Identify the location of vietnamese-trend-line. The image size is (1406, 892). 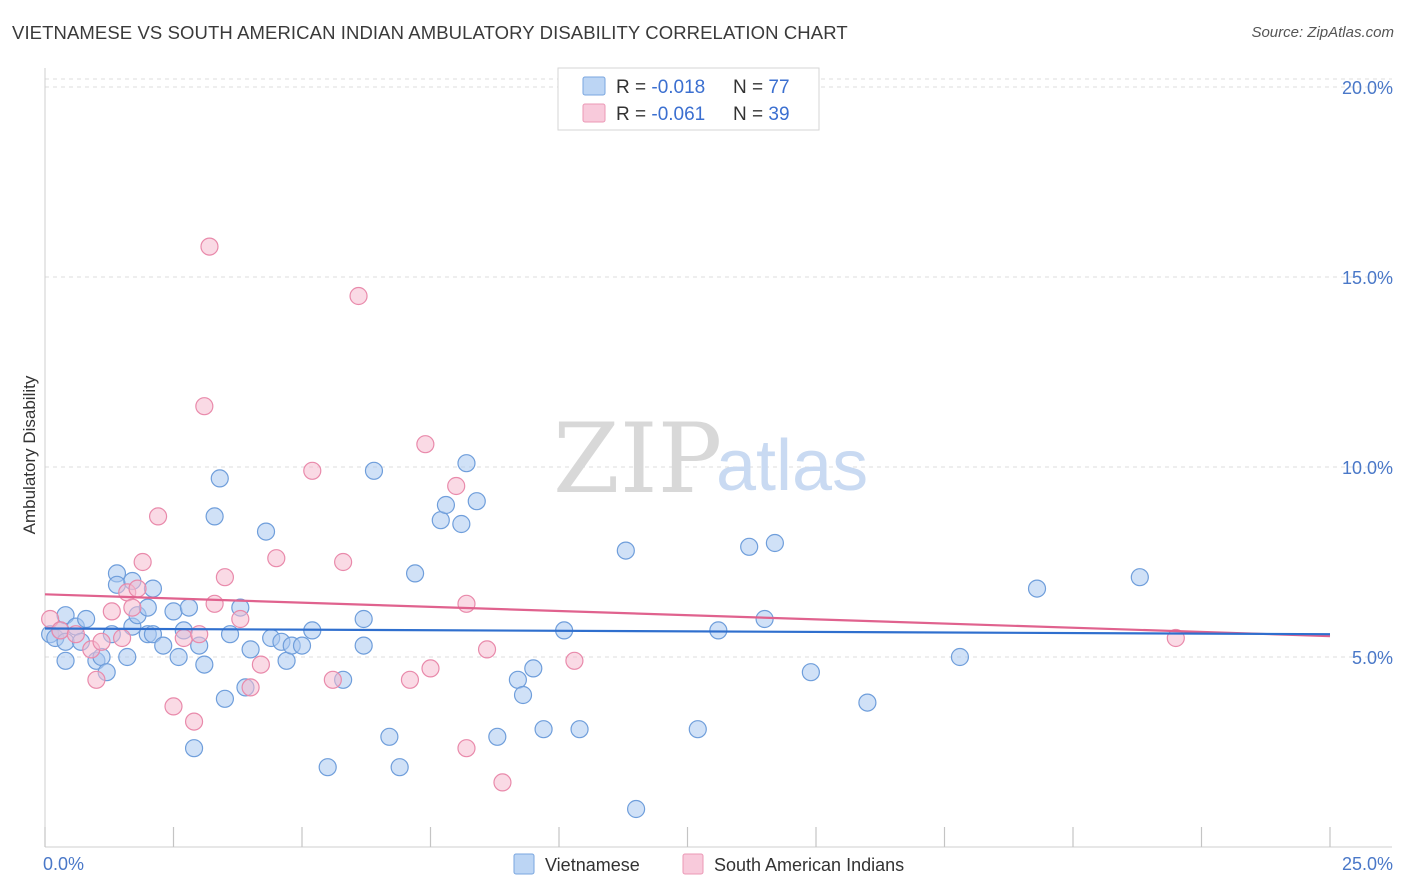
(687, 631).